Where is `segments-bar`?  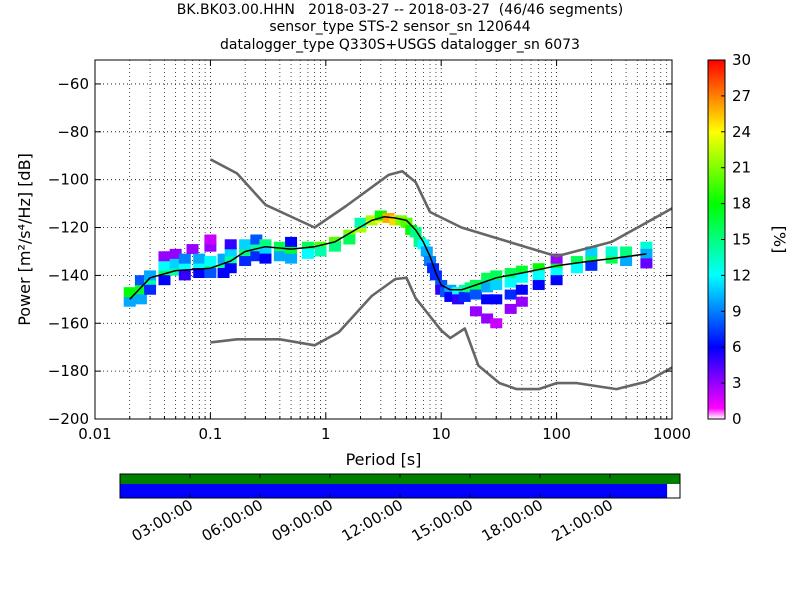 segments-bar is located at coordinates (400, 479).